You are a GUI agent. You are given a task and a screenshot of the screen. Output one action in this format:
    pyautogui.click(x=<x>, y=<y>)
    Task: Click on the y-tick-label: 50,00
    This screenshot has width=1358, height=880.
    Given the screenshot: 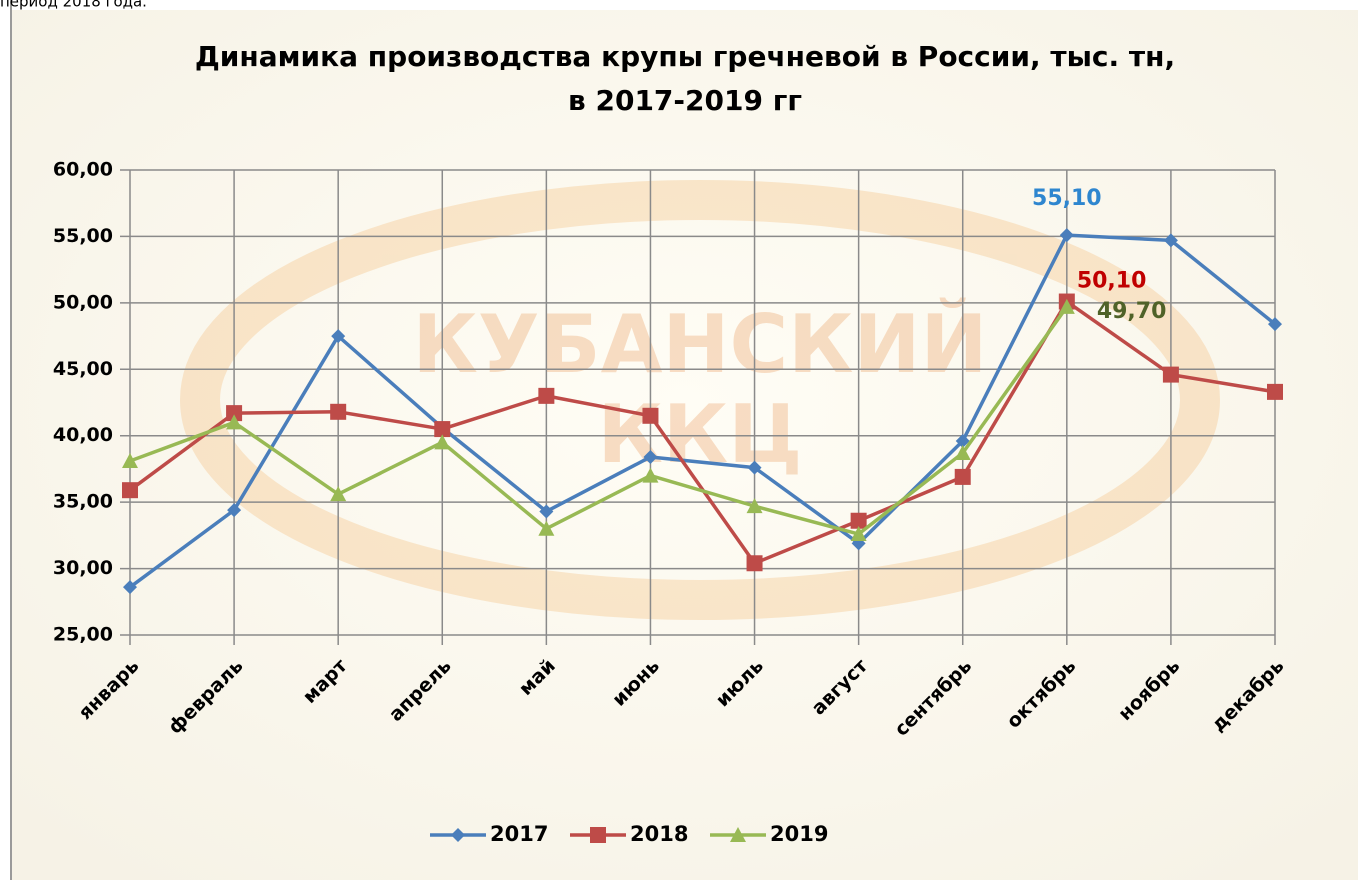 What is the action you would take?
    pyautogui.click(x=83, y=302)
    